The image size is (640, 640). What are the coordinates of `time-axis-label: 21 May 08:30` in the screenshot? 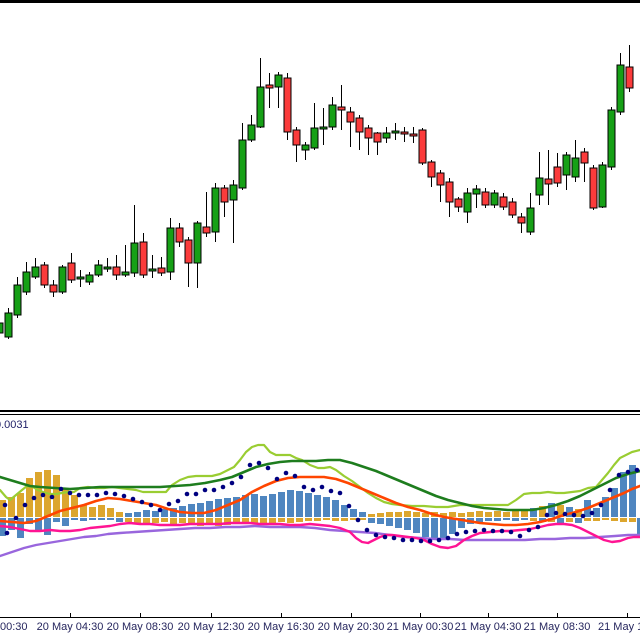 It's located at (557, 627).